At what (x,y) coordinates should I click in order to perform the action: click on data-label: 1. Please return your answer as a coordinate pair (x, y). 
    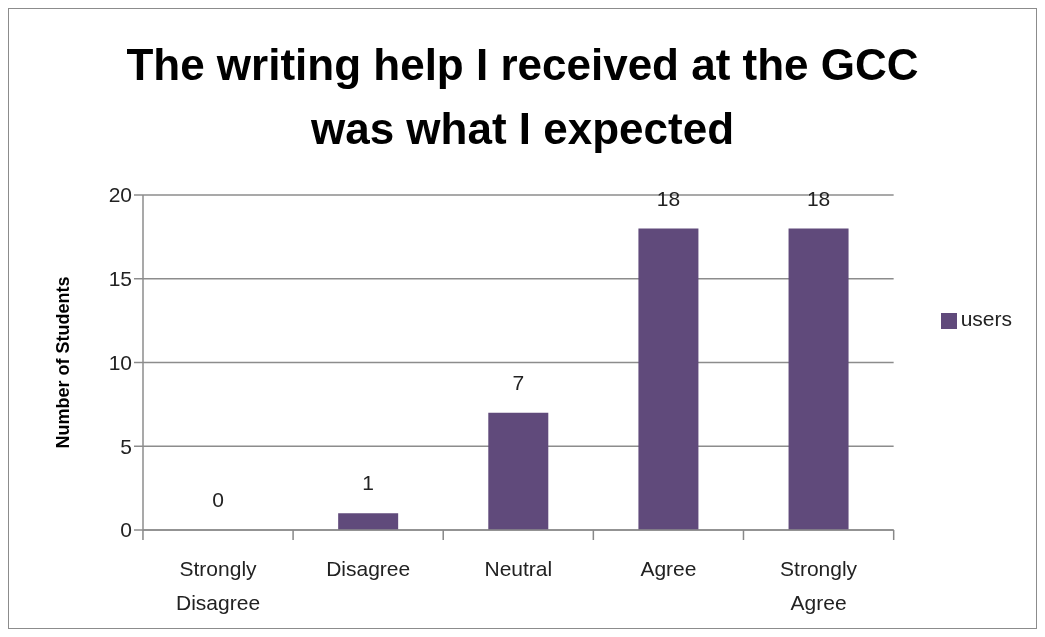
    Looking at the image, I should click on (368, 483).